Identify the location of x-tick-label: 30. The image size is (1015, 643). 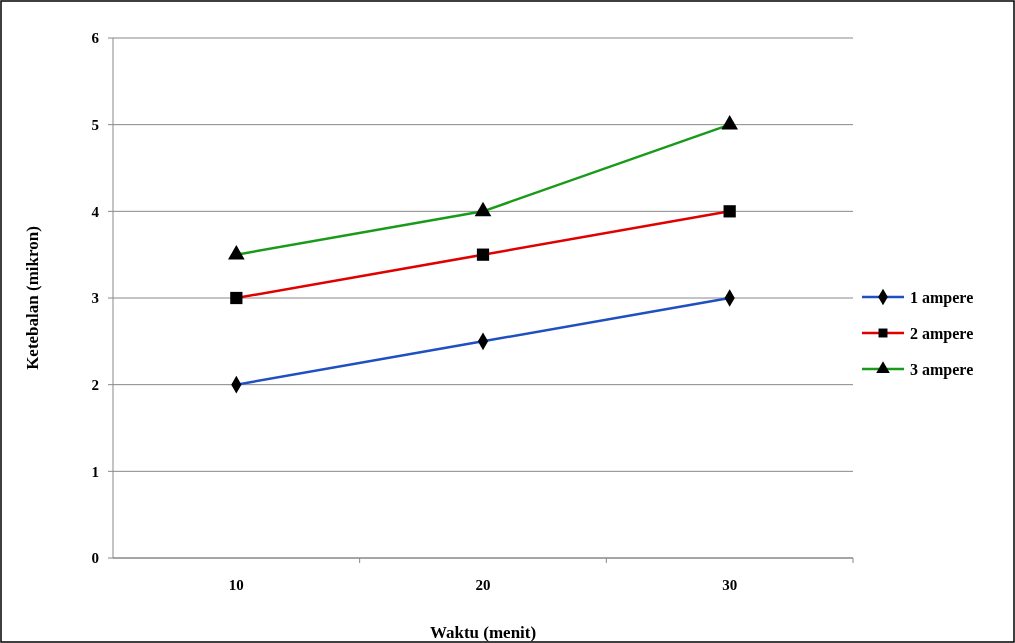
(730, 585).